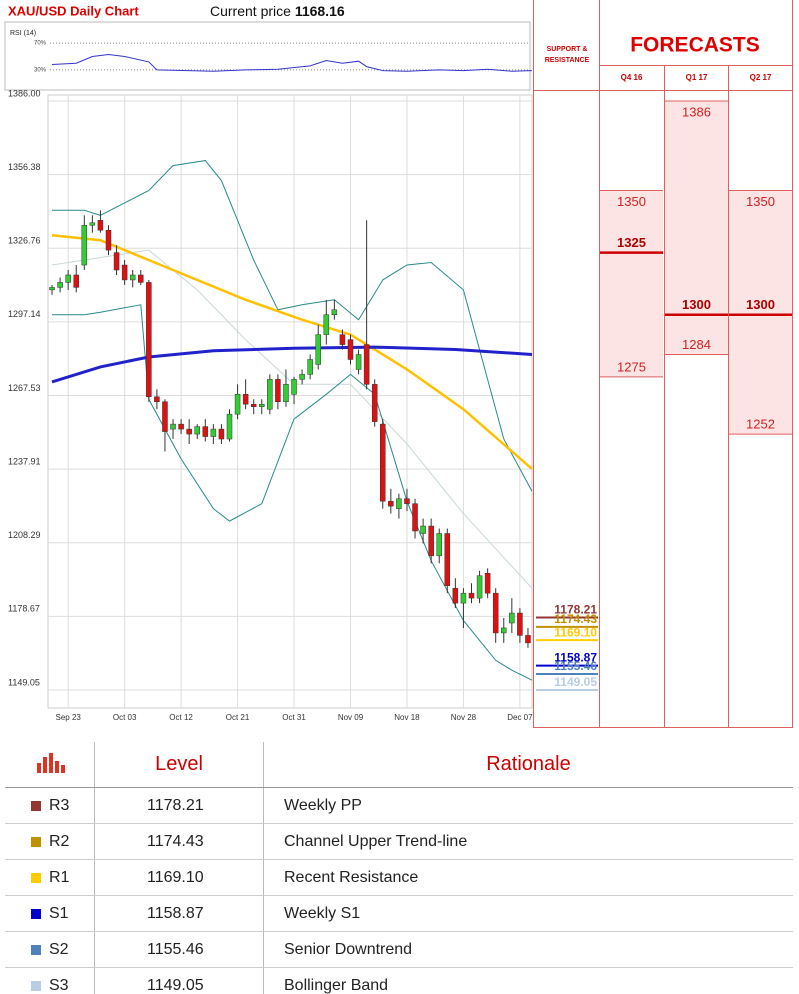 The width and height of the screenshot is (799, 994). What do you see at coordinates (50, 913) in the screenshot?
I see `level-name: S1` at bounding box center [50, 913].